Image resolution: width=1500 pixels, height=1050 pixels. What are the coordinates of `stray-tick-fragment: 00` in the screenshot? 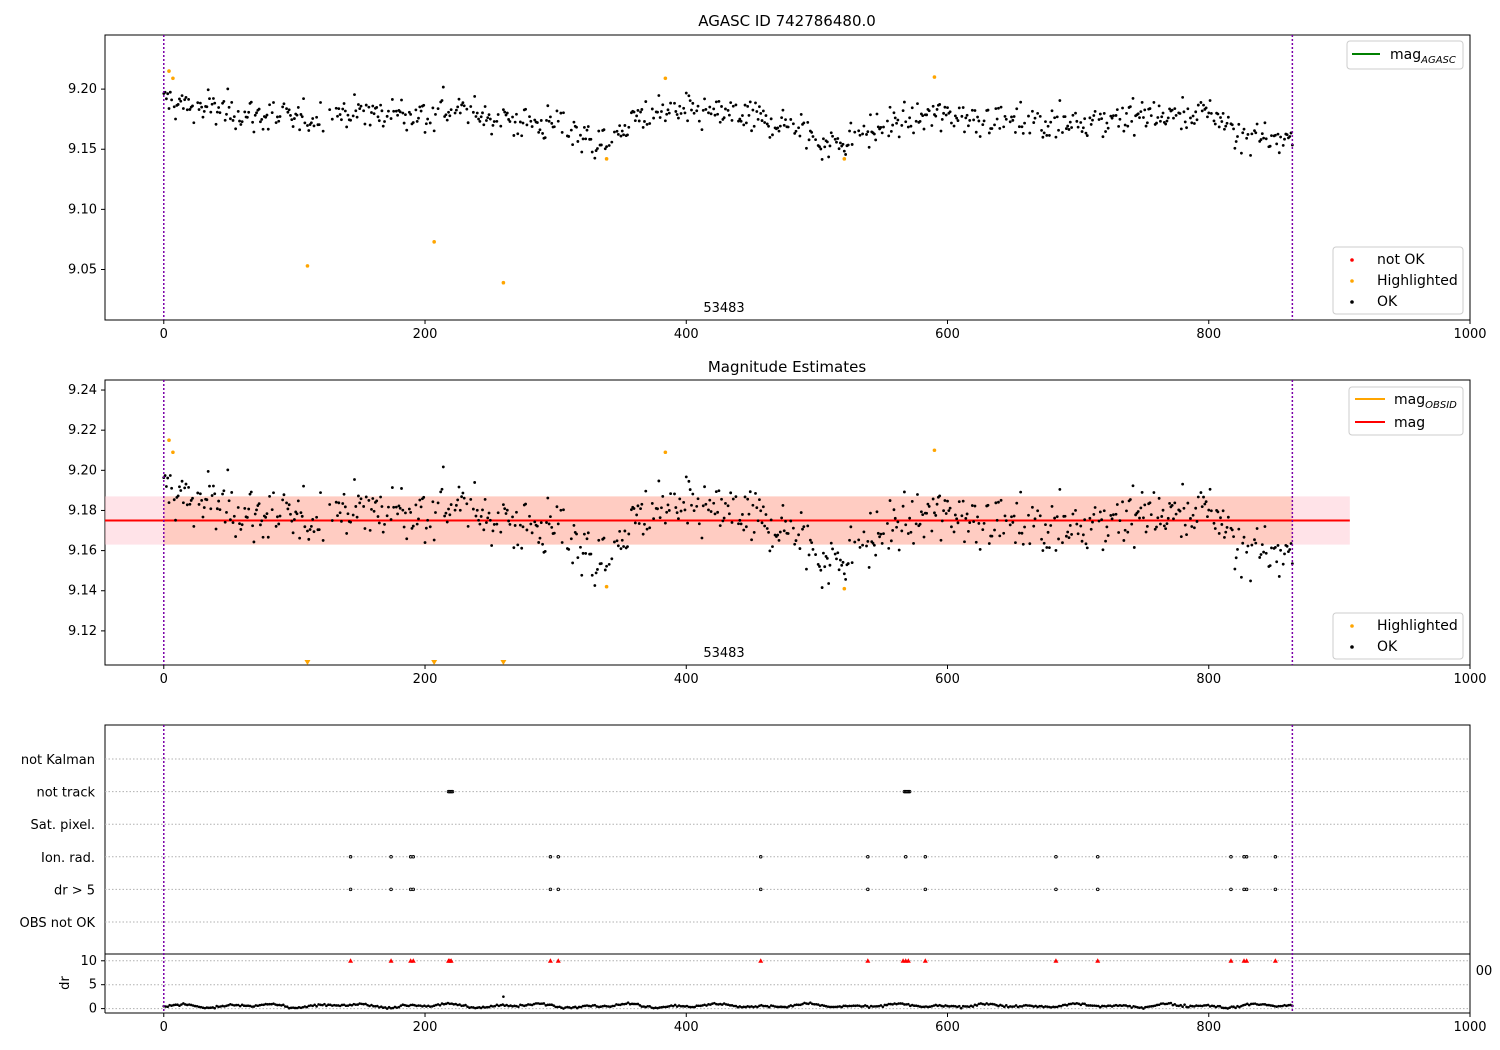 It's located at (1484, 971).